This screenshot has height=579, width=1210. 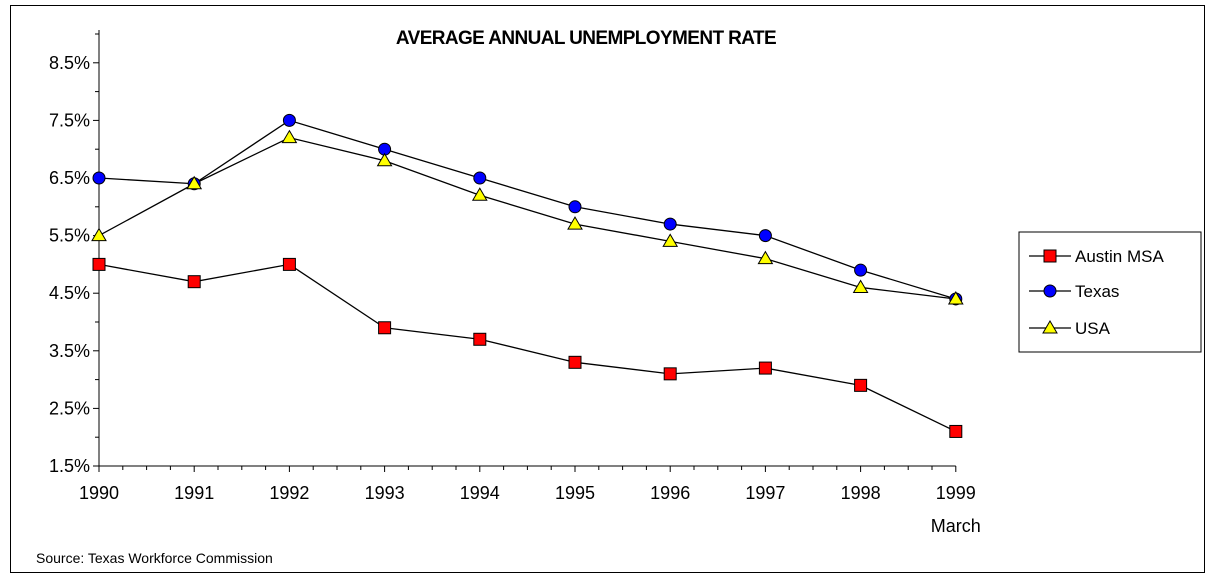 I want to click on x-tick-label: 1991, so click(x=194, y=493).